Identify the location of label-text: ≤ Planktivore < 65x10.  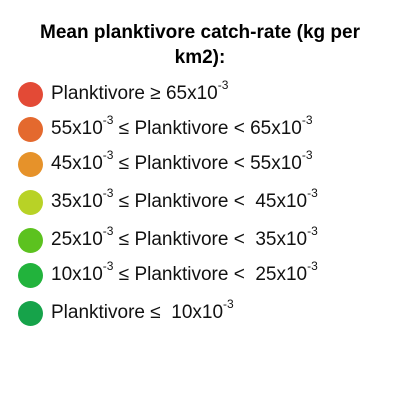
(207, 128).